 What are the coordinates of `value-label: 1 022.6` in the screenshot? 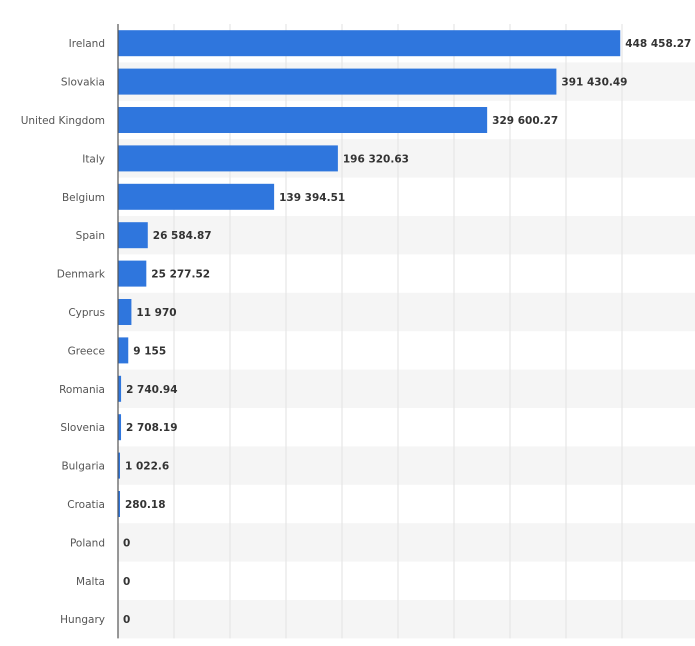 It's located at (147, 467).